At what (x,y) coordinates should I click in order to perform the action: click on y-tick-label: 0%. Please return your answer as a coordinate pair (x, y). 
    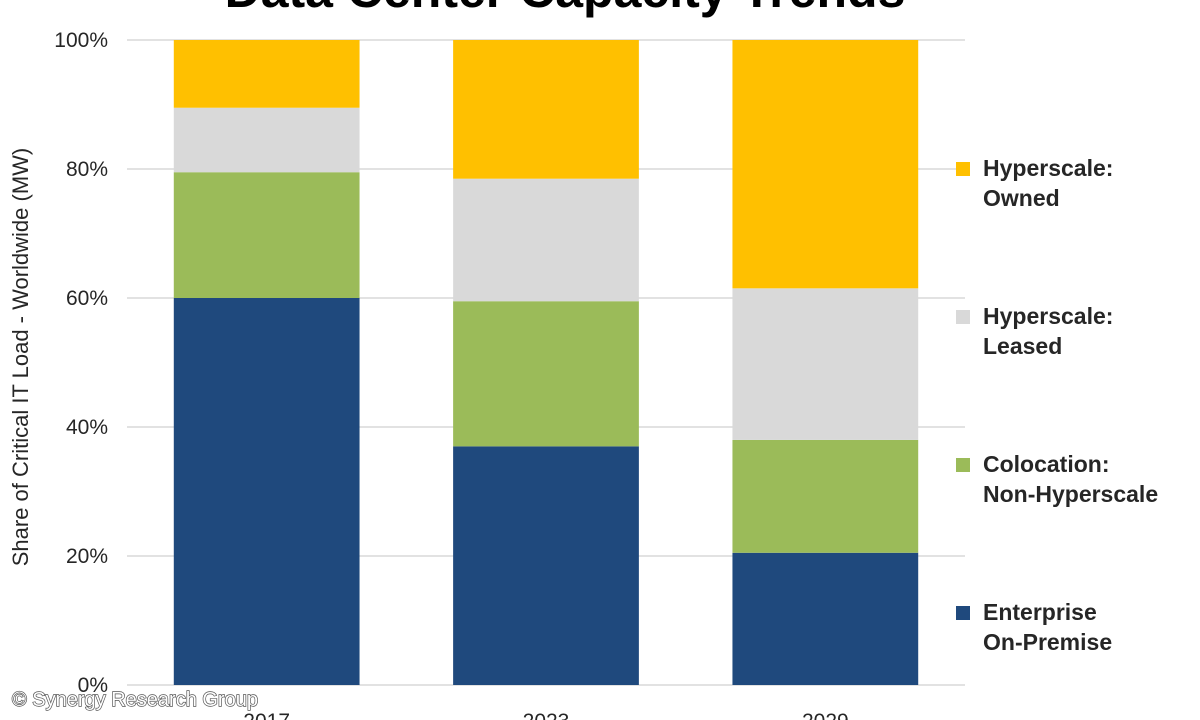
    Looking at the image, I should click on (93, 685).